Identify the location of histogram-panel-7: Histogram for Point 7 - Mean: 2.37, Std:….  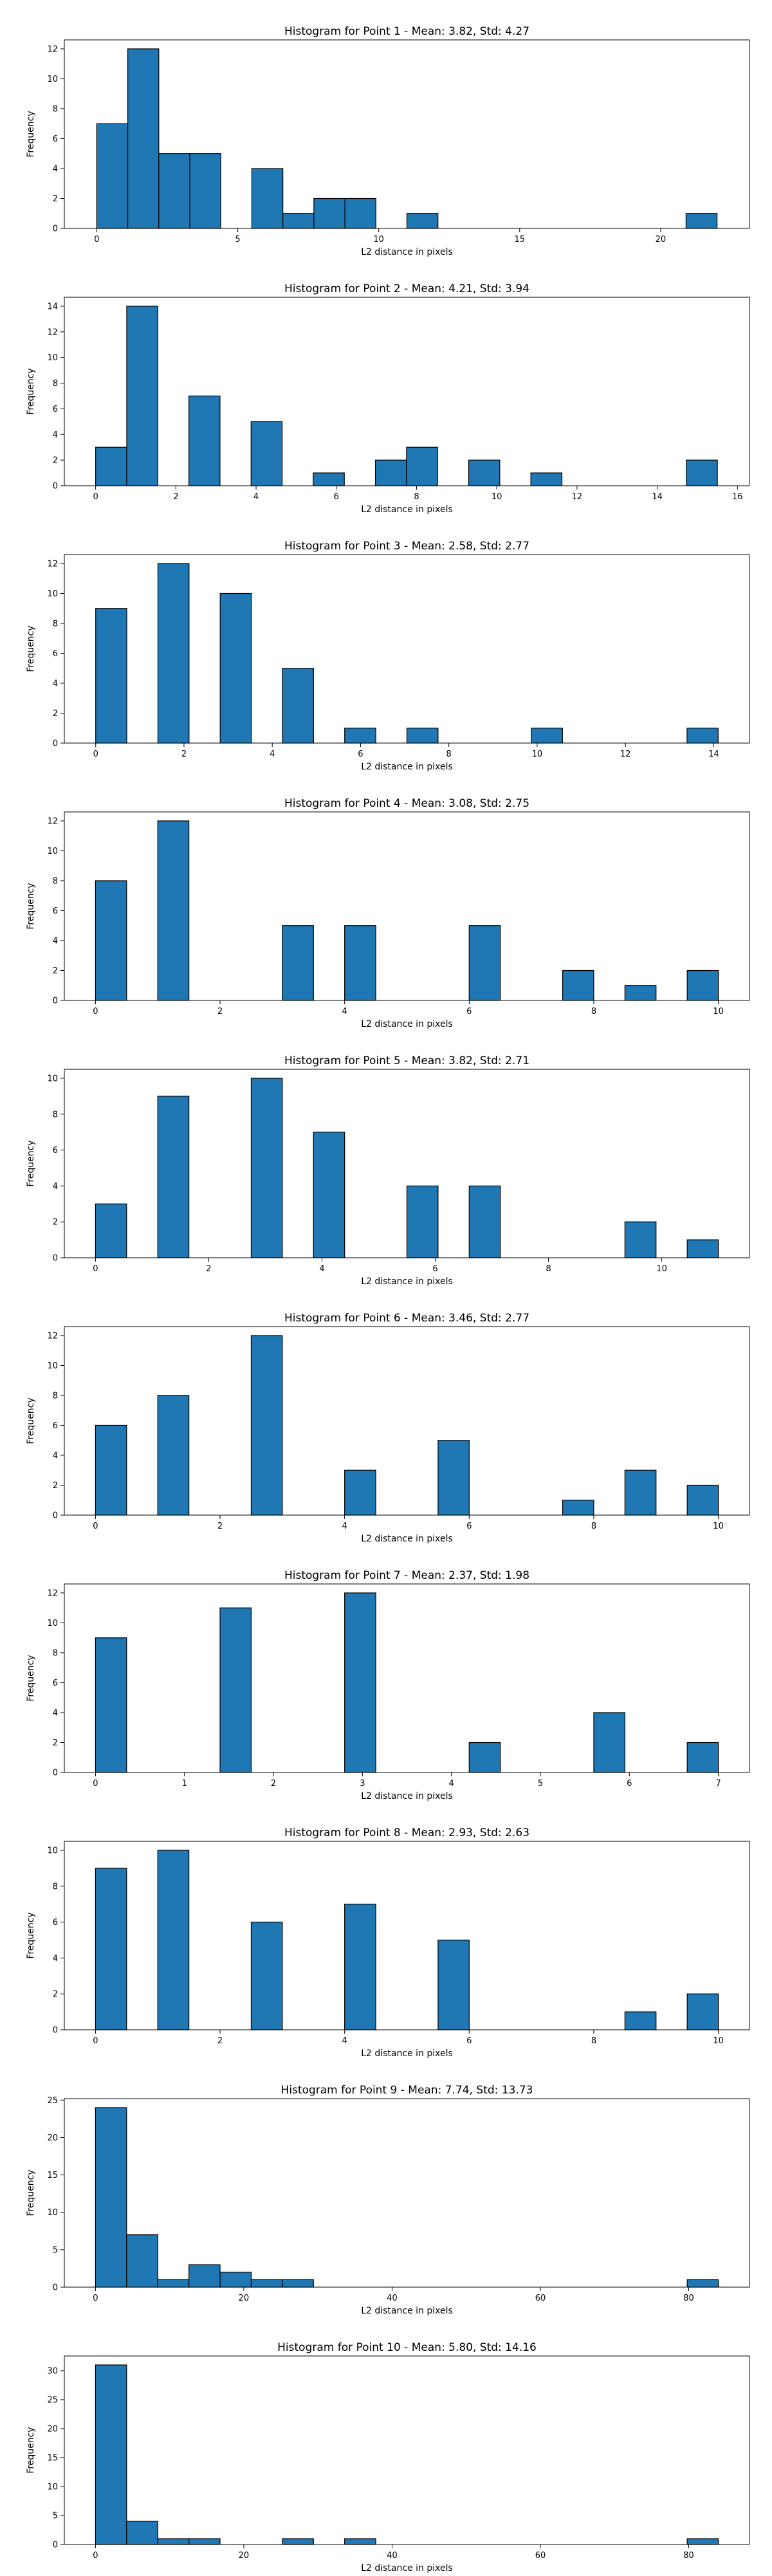
(388, 1685).